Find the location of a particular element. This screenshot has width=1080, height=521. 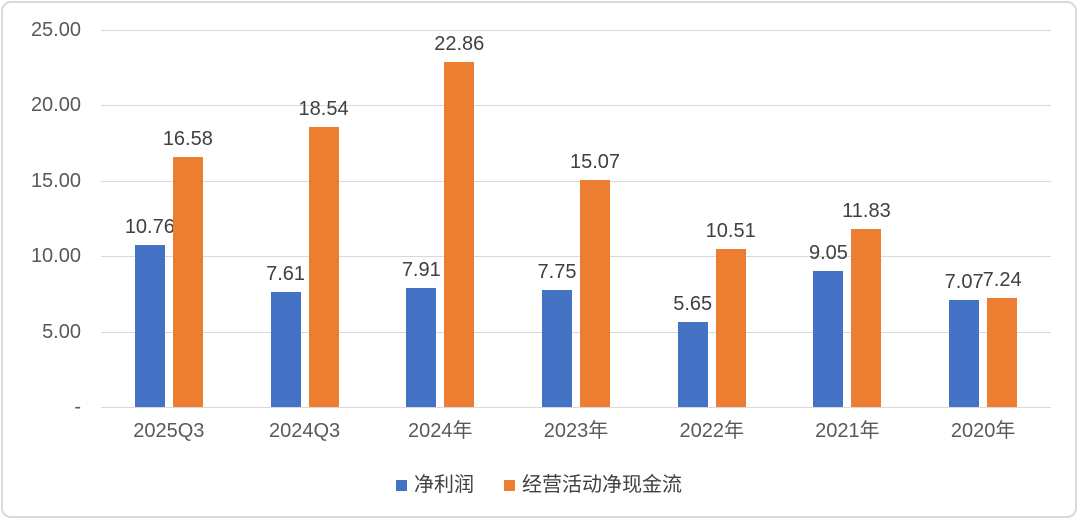

net-profit-value-label: 10.76 is located at coordinates (149, 226).